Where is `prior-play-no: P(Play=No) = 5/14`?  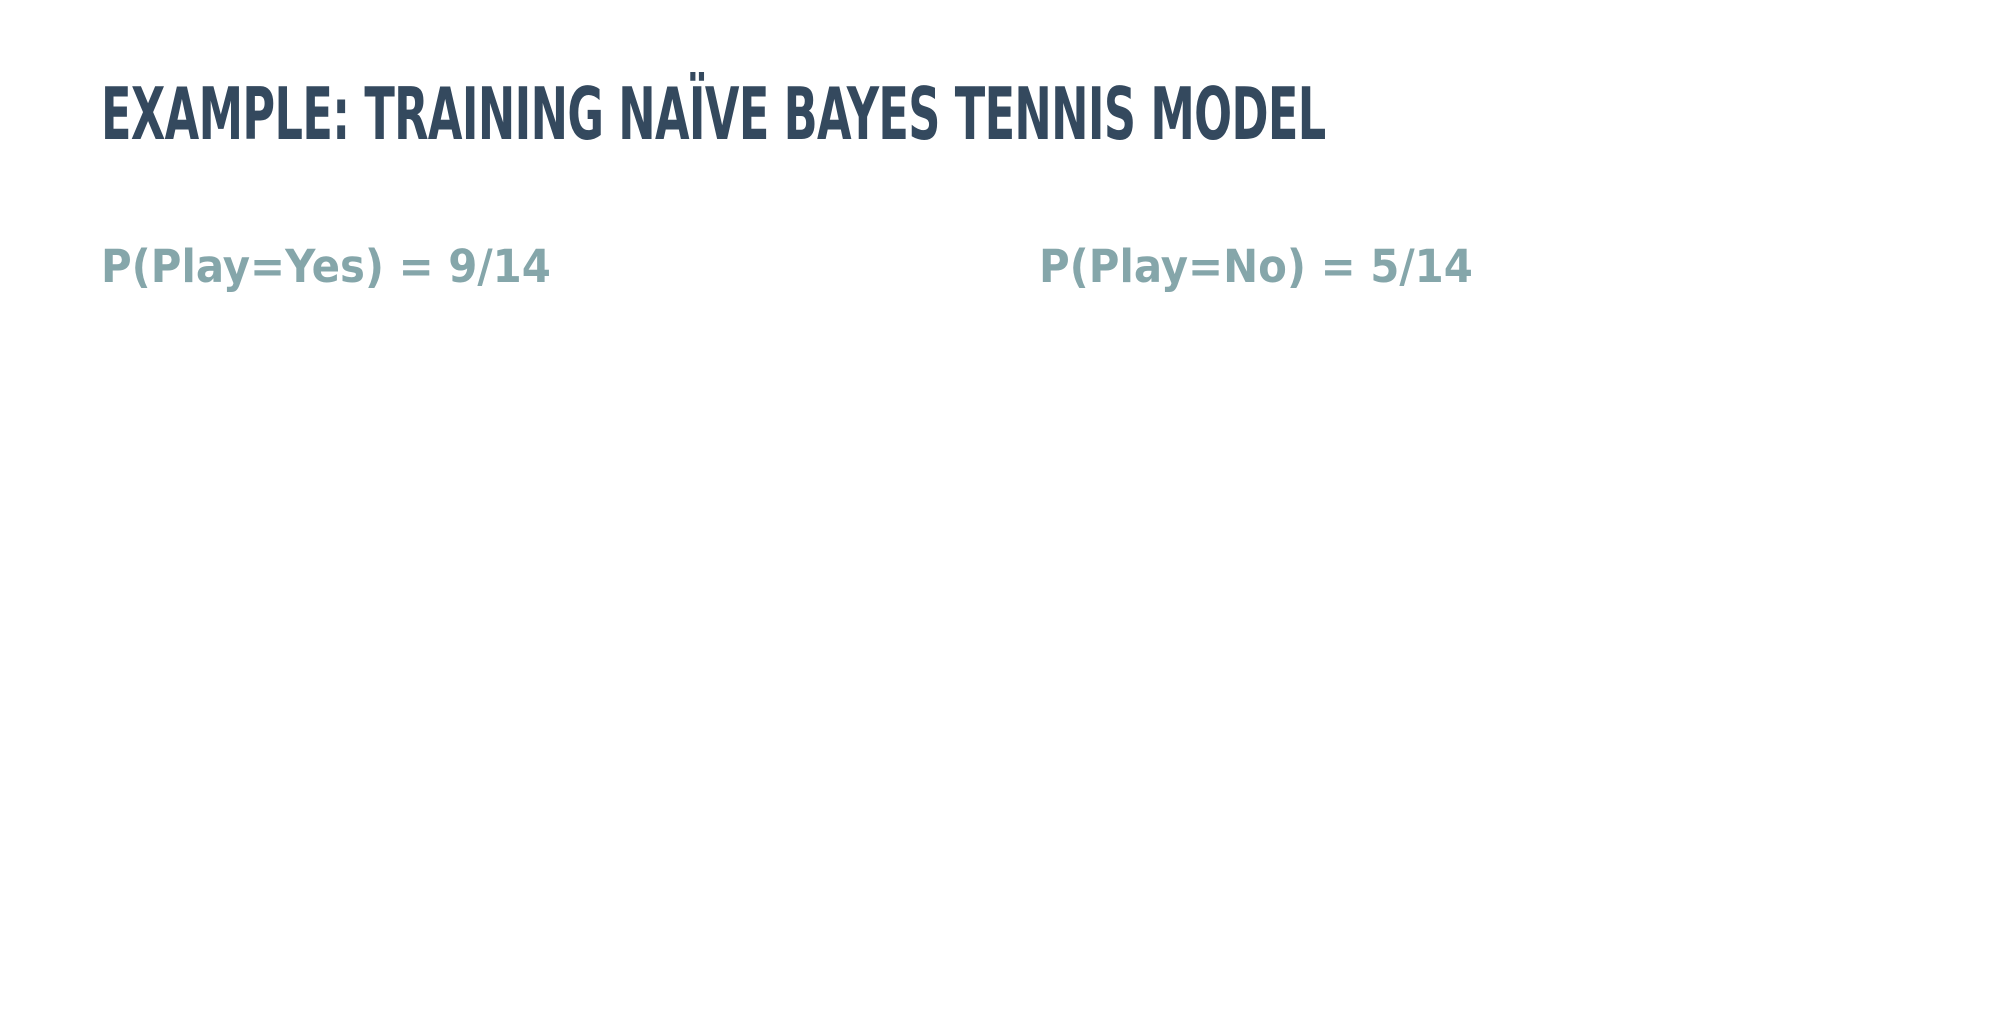
prior-play-no: P(Play=No) = 5/14 is located at coordinates (1256, 266).